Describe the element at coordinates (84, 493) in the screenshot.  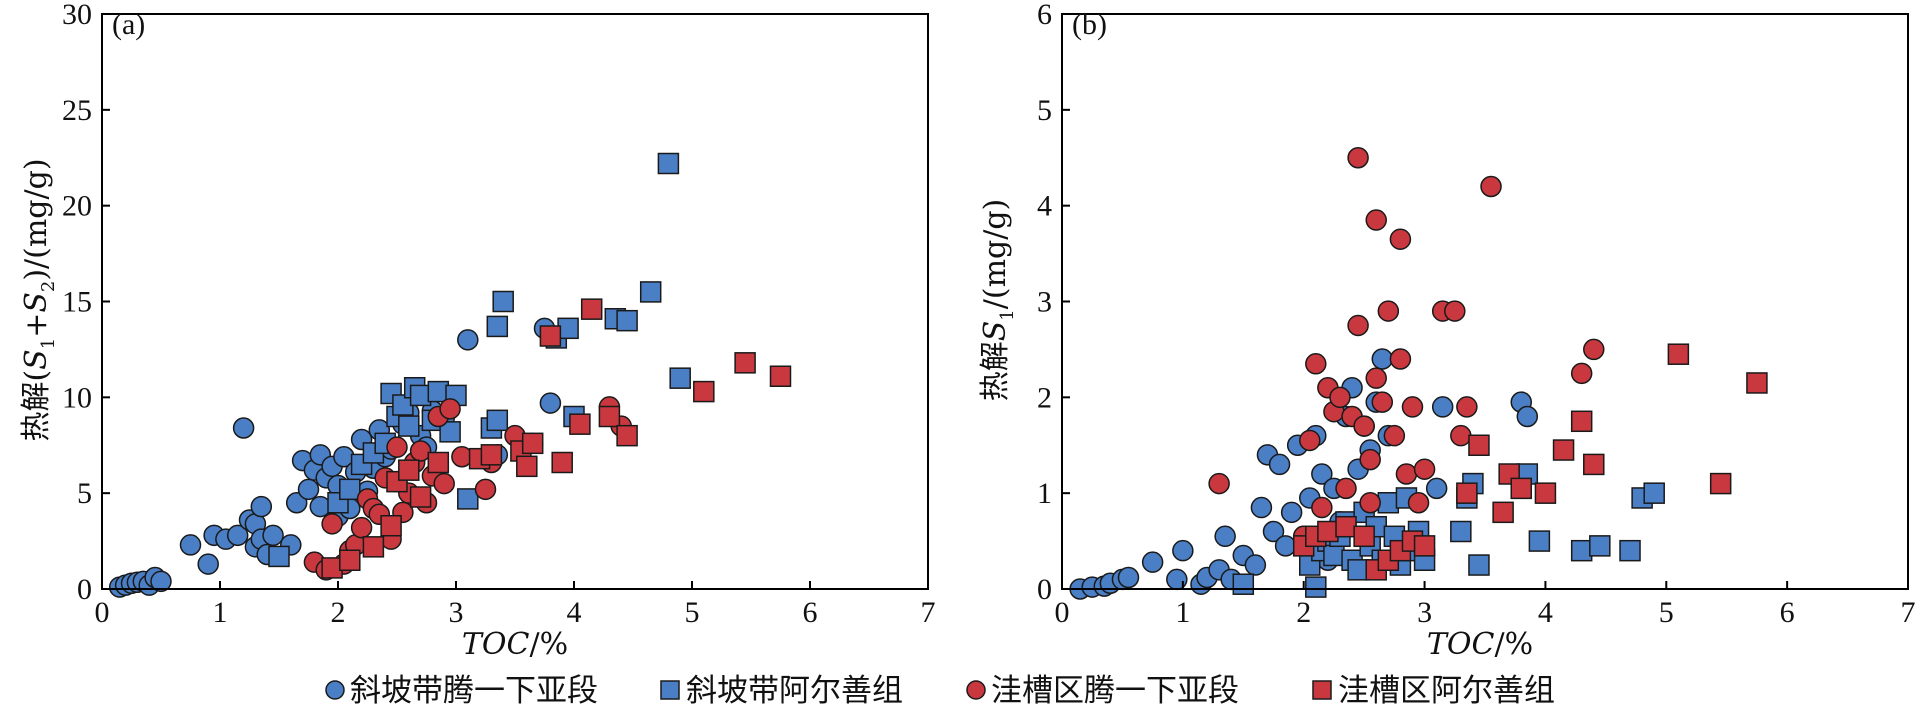
I see `panel-a-y-tick-label: 5` at that location.